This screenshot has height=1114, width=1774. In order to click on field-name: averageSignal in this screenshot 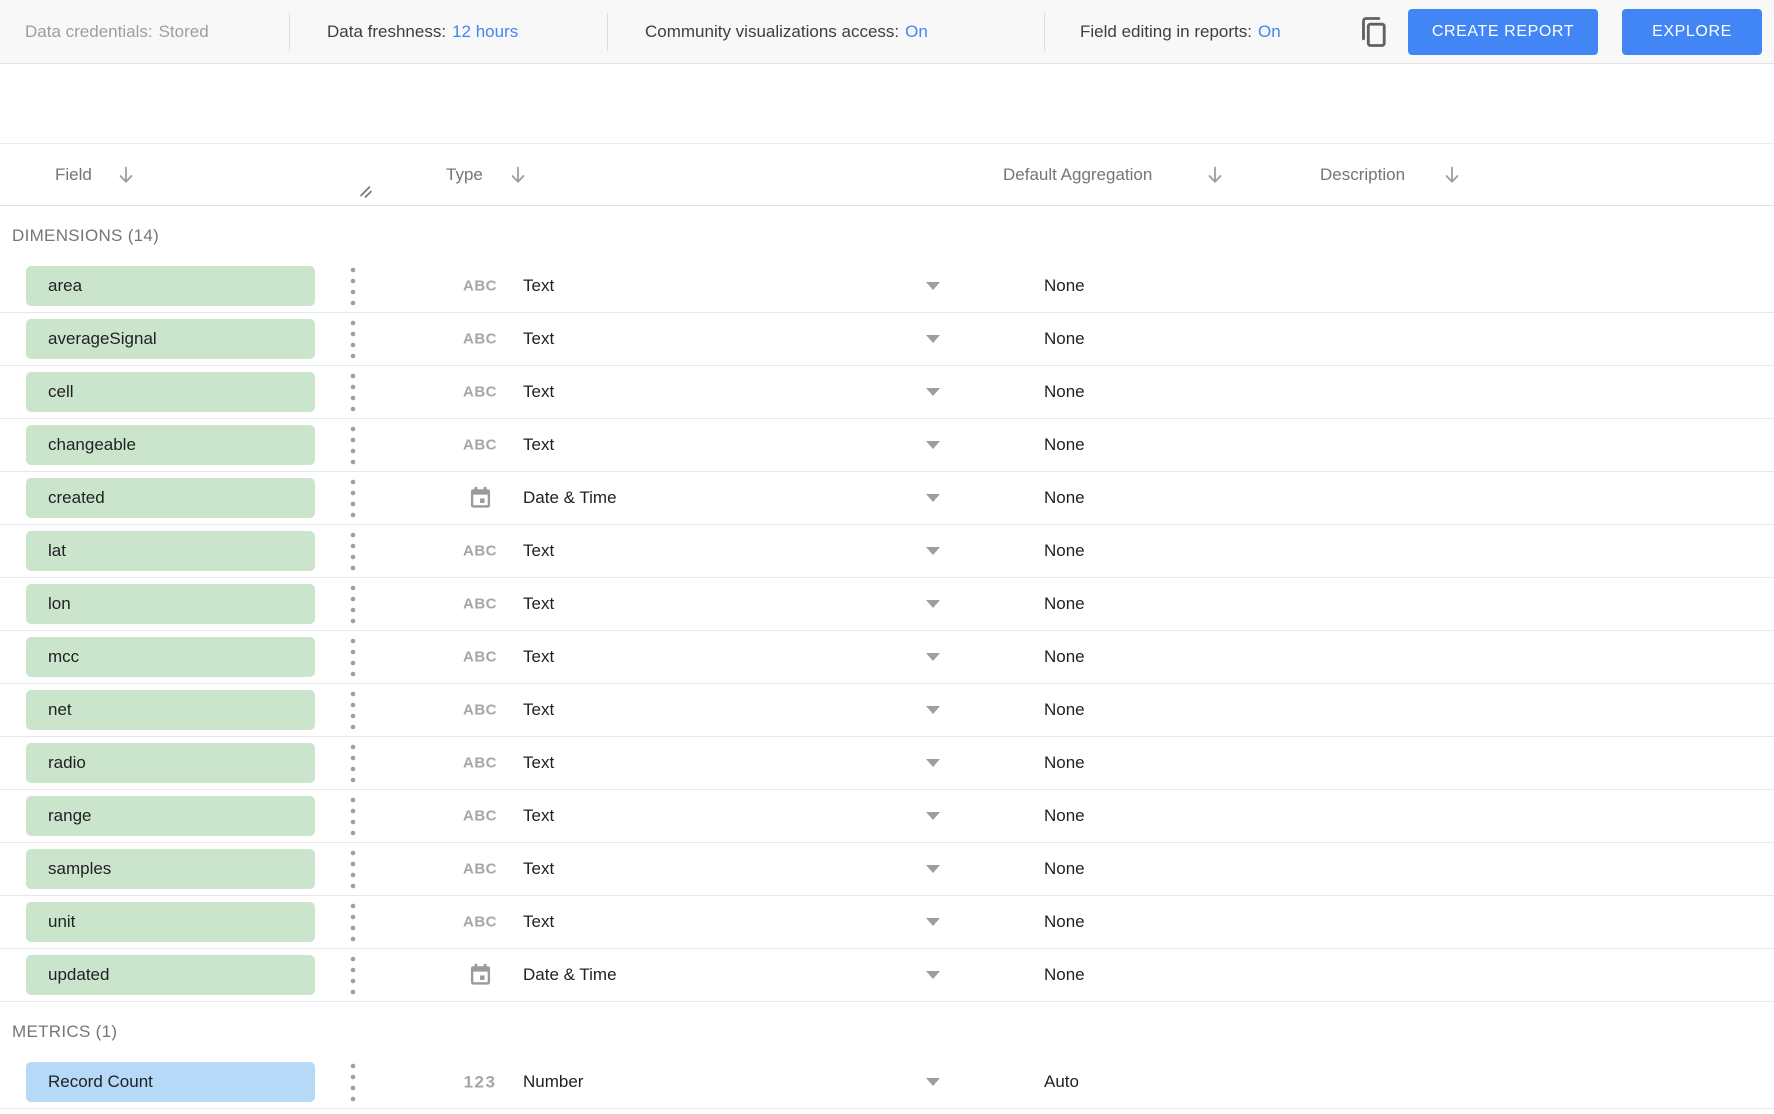, I will do `click(102, 338)`.